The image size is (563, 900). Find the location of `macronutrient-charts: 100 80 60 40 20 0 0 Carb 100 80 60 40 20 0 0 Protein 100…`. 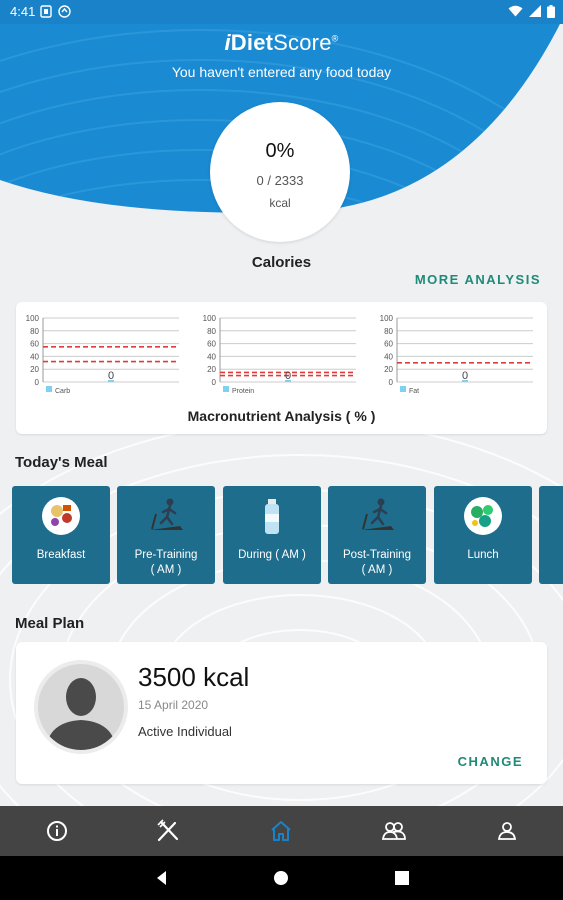

macronutrient-charts: 100 80 60 40 20 0 0 Carb 100 80 60 40 20 0 0 Protein 100… is located at coordinates (279, 354).